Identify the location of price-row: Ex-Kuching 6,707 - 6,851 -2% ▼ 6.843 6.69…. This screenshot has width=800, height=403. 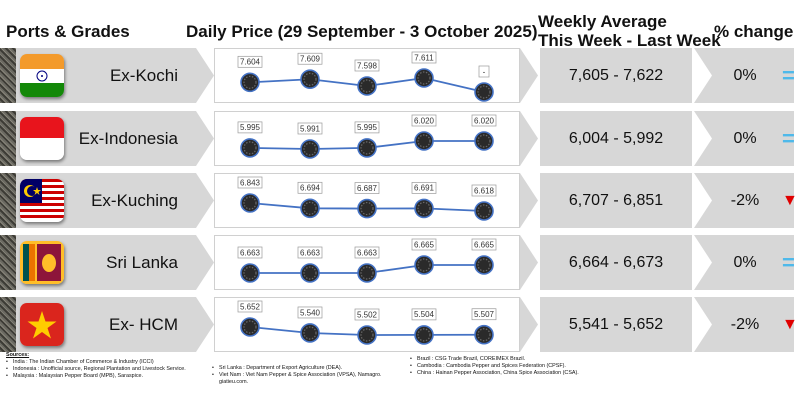
(400, 200).